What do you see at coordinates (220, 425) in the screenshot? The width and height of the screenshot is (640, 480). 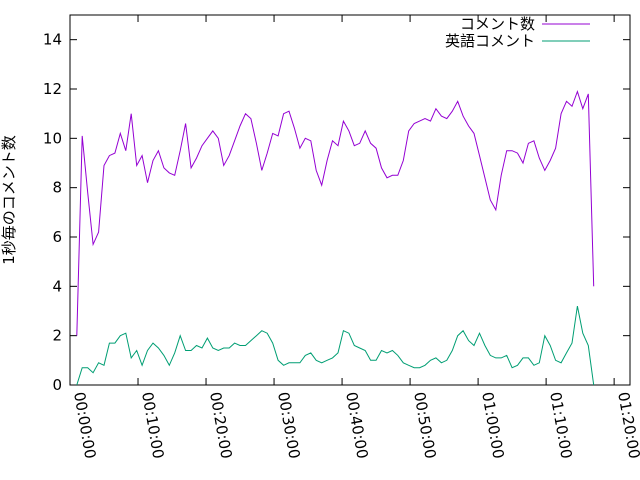 I see `x-tick-label: 00:20:00` at bounding box center [220, 425].